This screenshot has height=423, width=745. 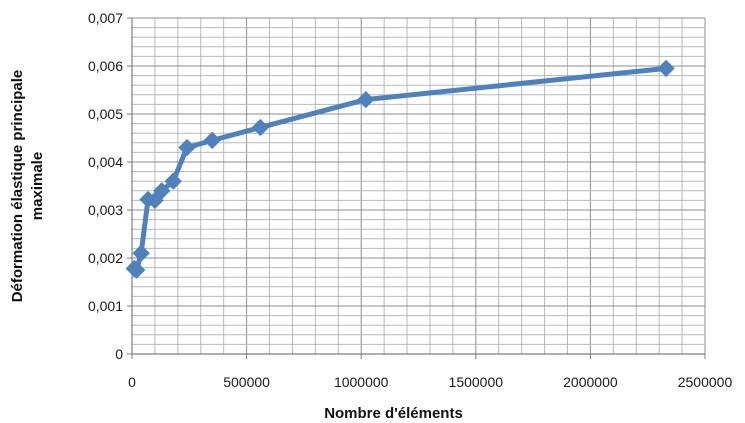 I want to click on y-tick-label: 0,004, so click(x=105, y=162).